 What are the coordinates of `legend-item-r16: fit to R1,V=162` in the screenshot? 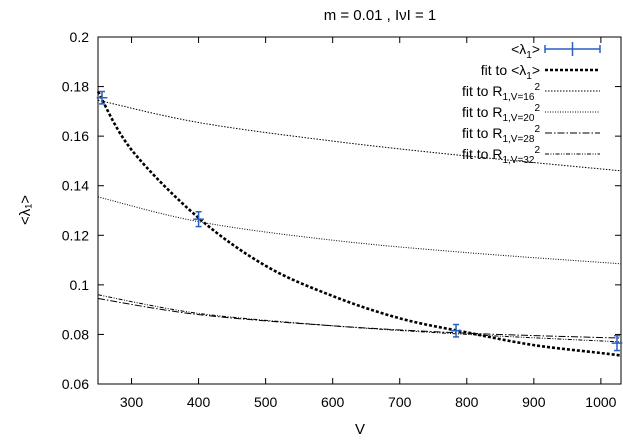 It's located at (531, 92).